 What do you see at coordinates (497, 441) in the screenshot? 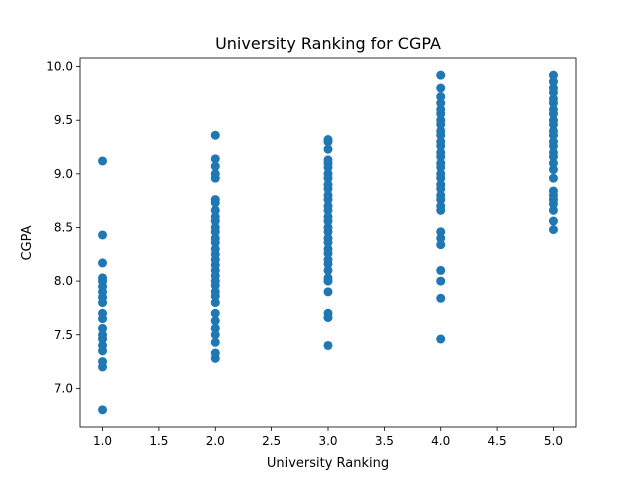
I see `x-tick-label: 4.5` at bounding box center [497, 441].